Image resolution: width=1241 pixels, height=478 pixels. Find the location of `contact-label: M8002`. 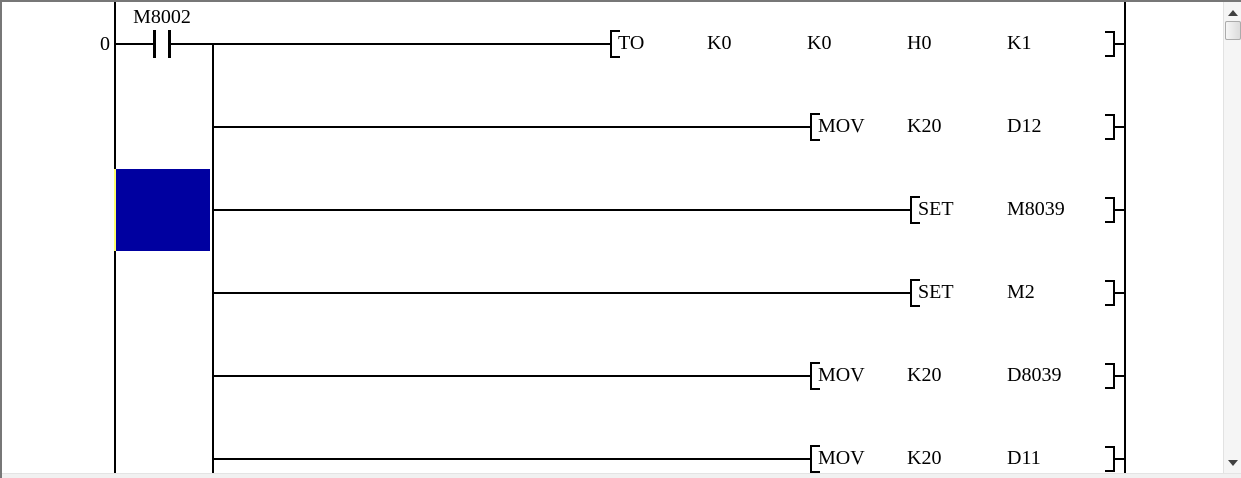

contact-label: M8002 is located at coordinates (162, 17).